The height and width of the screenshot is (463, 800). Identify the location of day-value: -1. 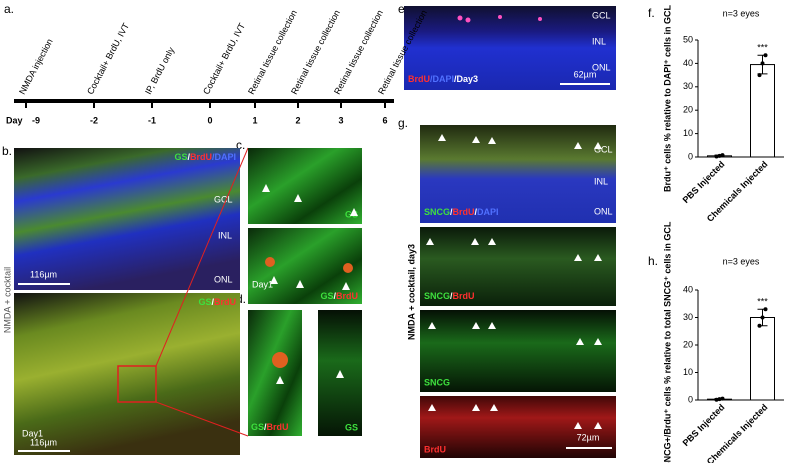
(152, 120).